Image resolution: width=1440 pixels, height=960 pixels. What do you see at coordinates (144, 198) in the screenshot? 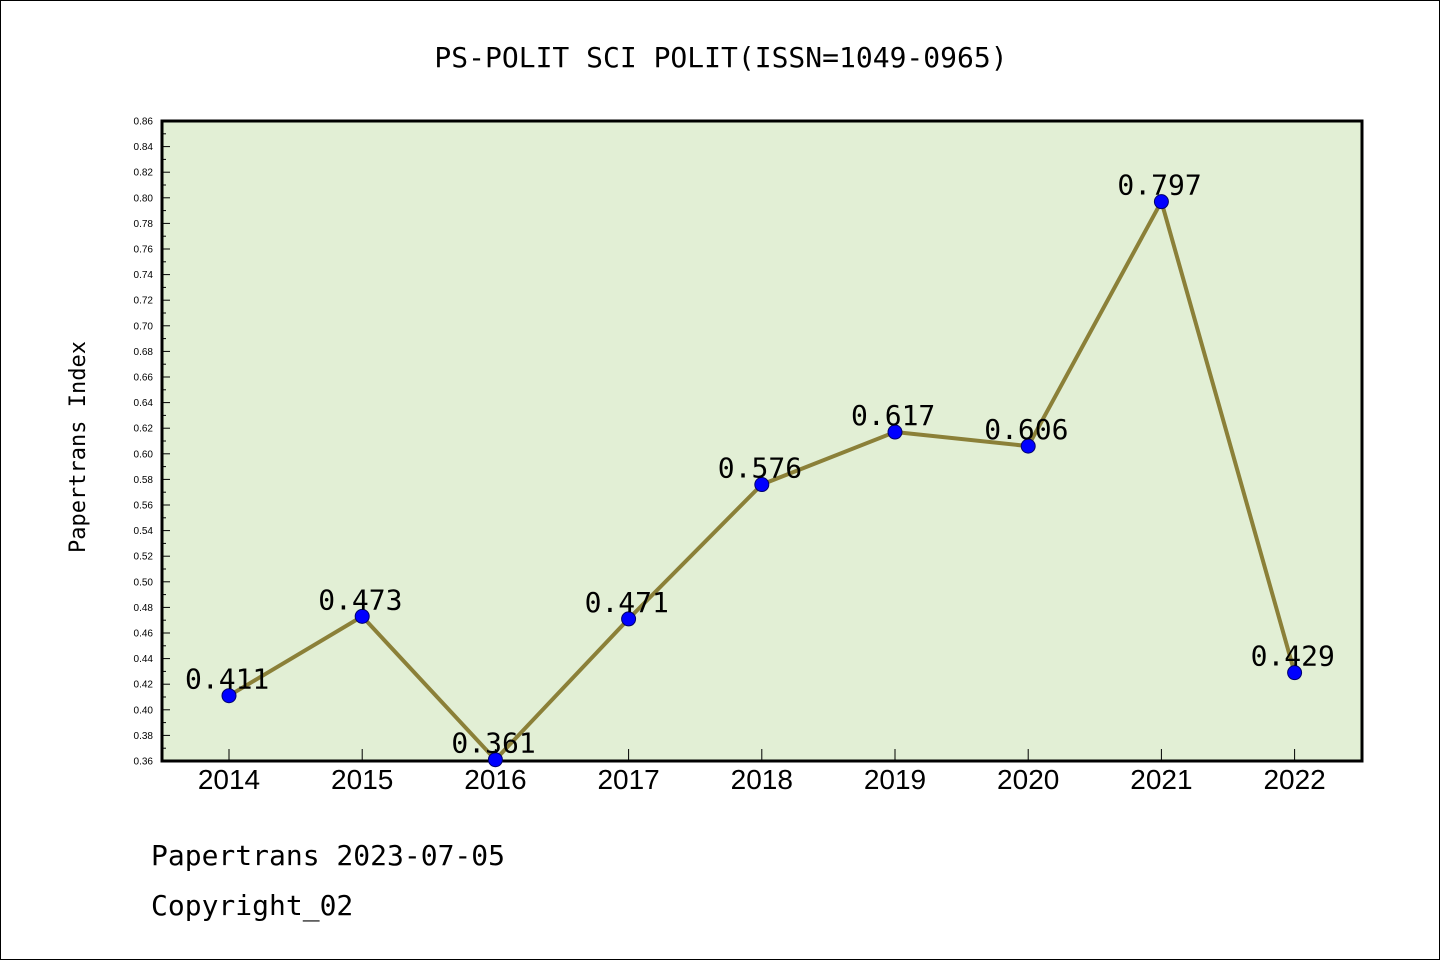
I see `y-tick-label: 0.80` at bounding box center [144, 198].